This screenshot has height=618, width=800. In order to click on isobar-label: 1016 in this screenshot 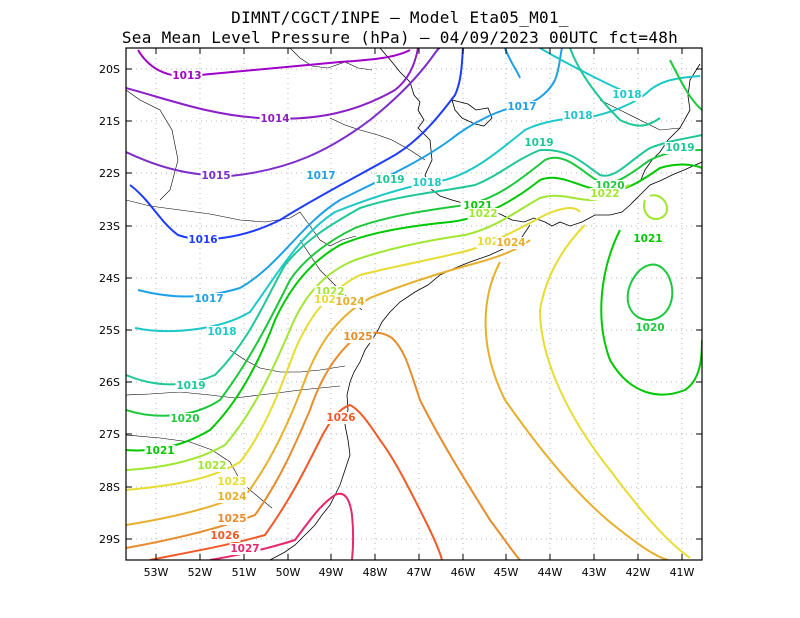, I will do `click(202, 240)`.